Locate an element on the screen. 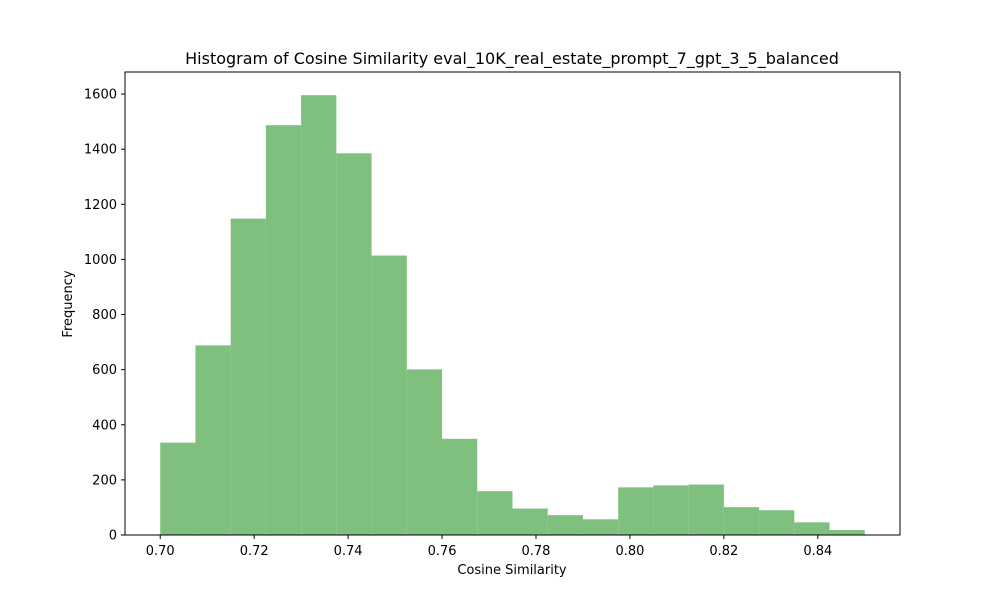 The height and width of the screenshot is (600, 1000). x-tick-label: 0.72 is located at coordinates (254, 551).